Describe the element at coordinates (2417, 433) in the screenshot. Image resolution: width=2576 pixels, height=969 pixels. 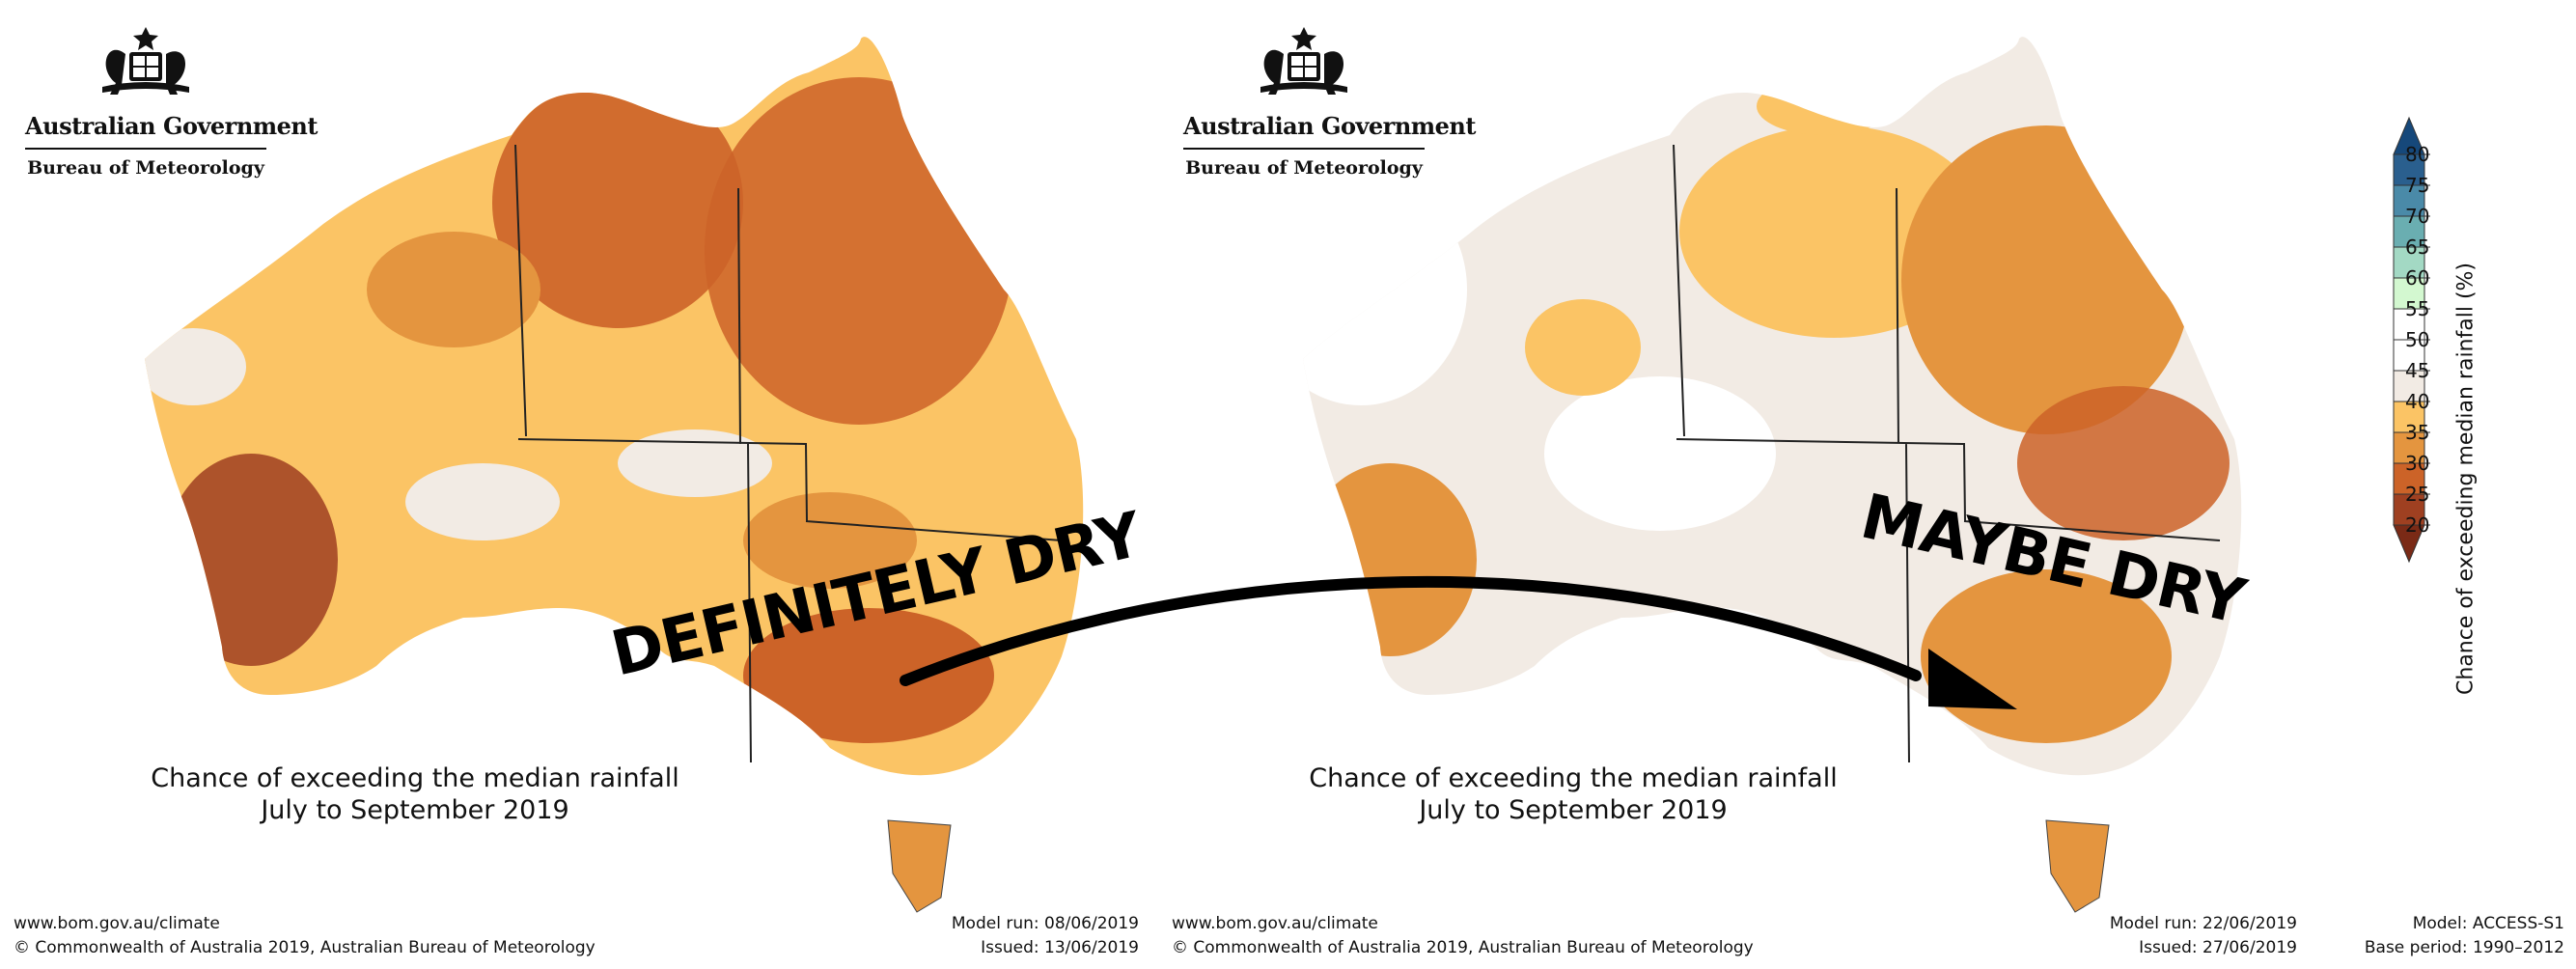
I see `colorbar-tick-label: 35` at that location.